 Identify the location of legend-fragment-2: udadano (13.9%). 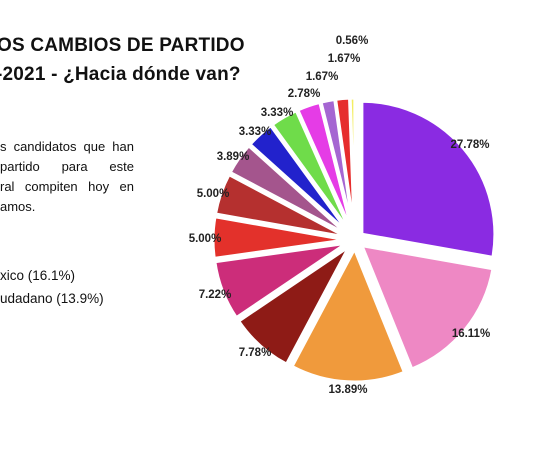
(52, 298).